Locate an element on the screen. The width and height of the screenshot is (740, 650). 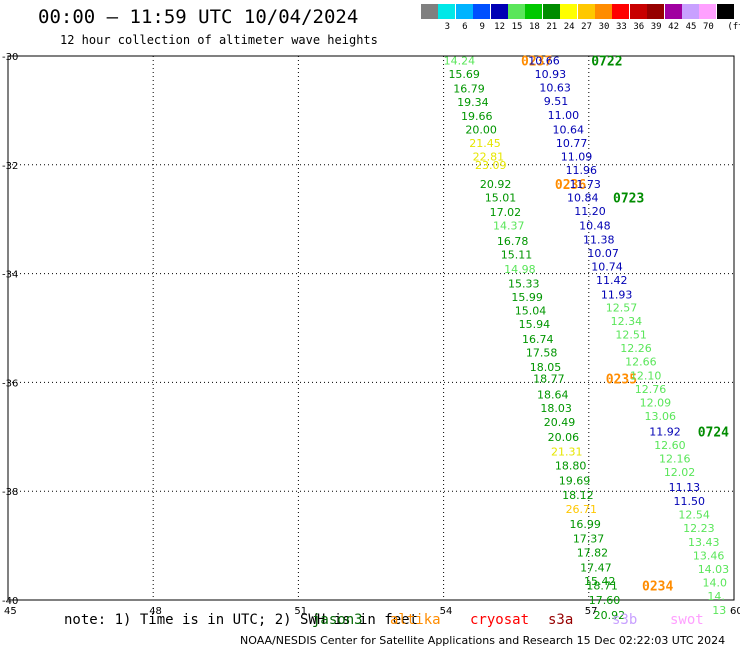
latitude-label: -36 is located at coordinates (10, 383).